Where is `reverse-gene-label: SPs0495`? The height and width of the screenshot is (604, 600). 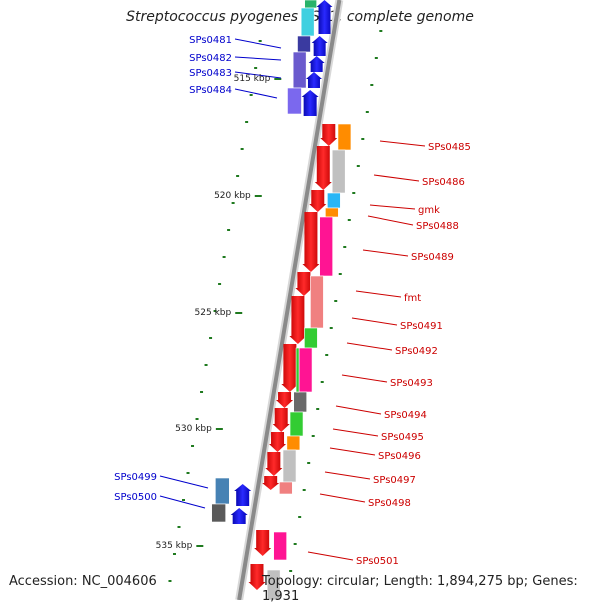 reverse-gene-label: SPs0495 is located at coordinates (402, 437).